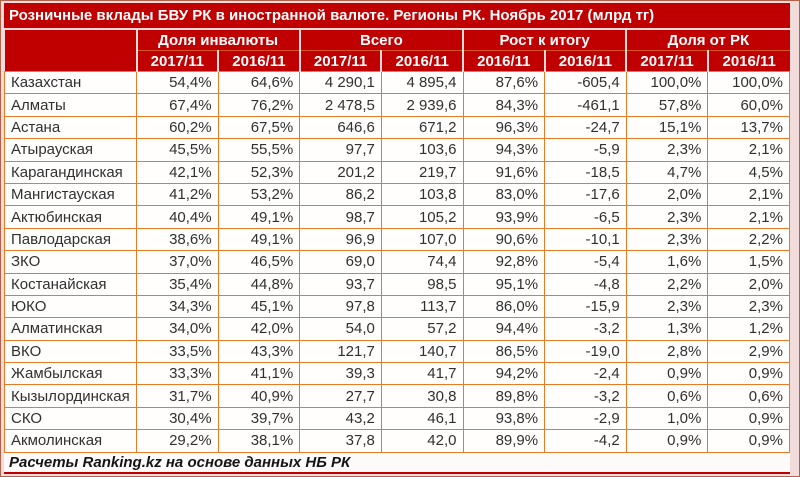 The height and width of the screenshot is (477, 800). Describe the element at coordinates (70, 262) in the screenshot. I see `region-cell: ЗКО` at that location.